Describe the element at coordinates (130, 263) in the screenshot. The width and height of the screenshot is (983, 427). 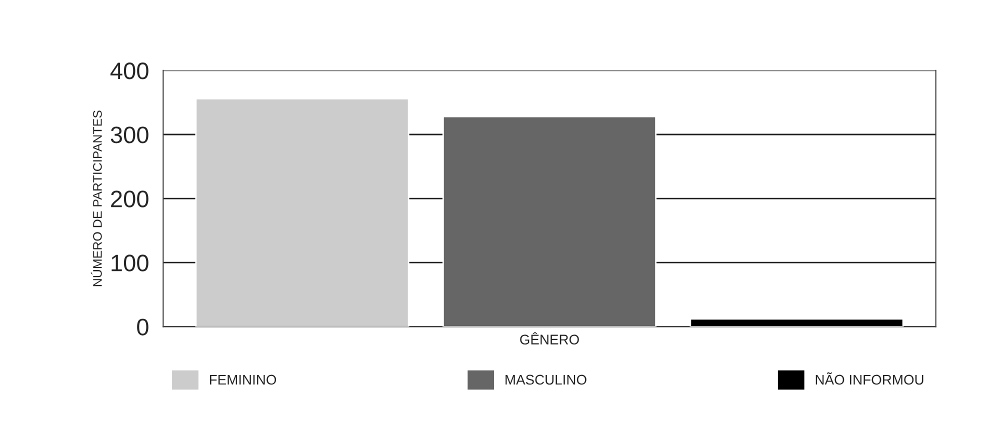
I see `y-tick-label: 100` at that location.